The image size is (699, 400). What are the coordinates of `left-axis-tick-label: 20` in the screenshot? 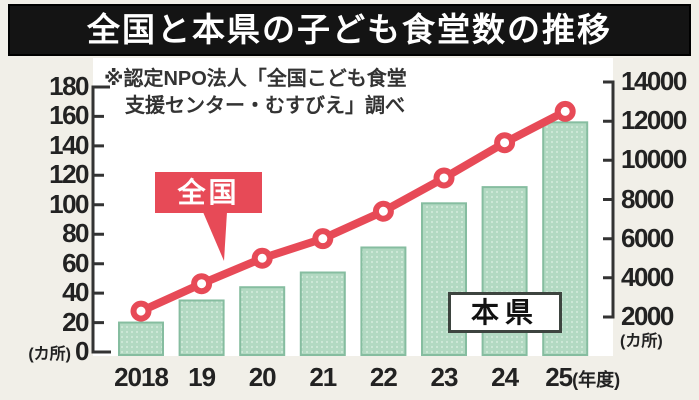 It's located at (75, 321).